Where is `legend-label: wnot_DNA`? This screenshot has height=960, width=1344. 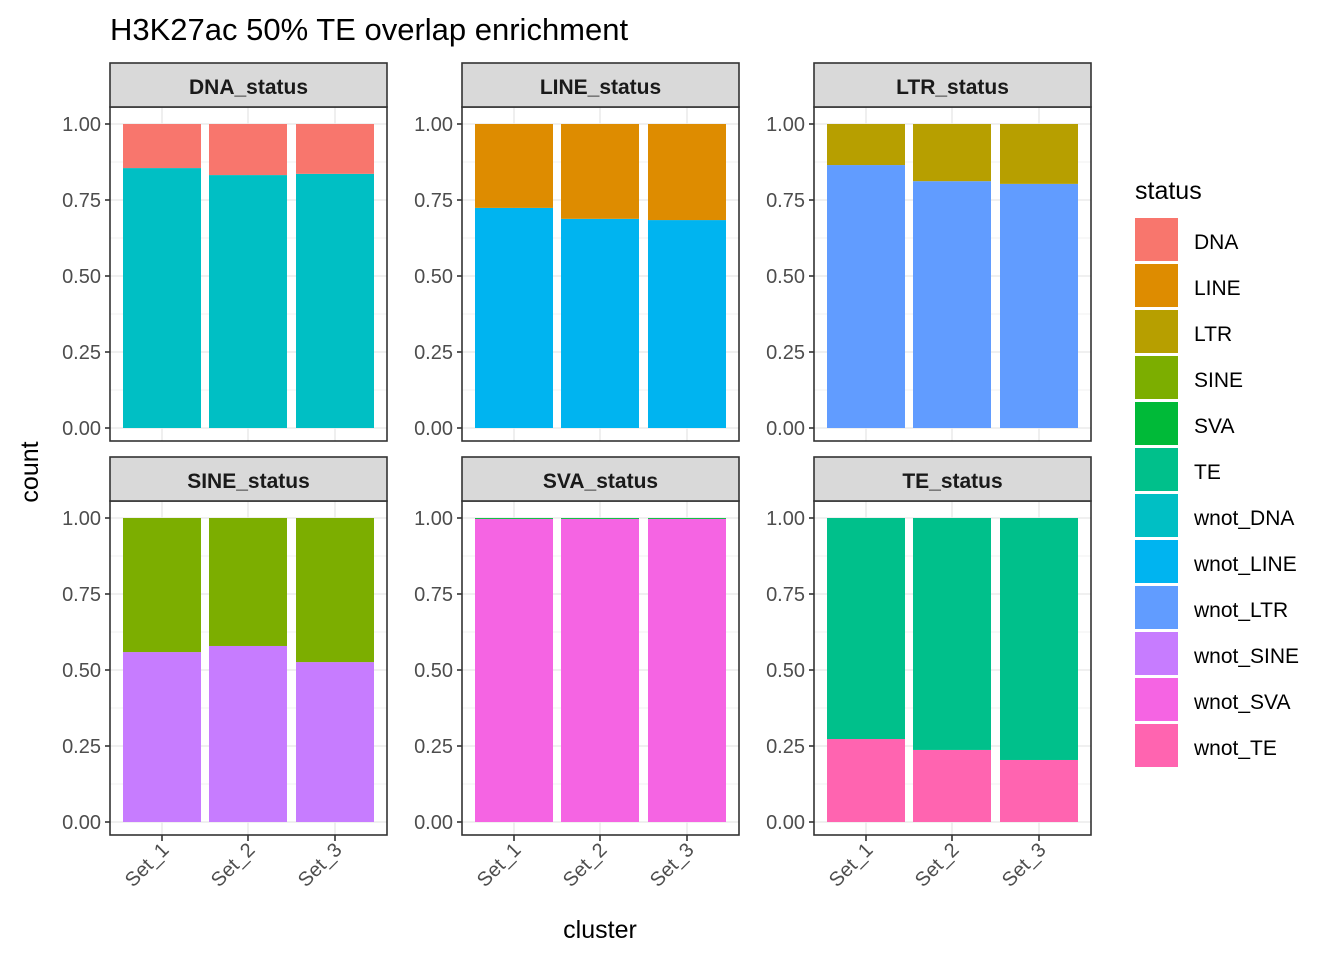
legend-label: wnot_DNA is located at coordinates (1243, 518).